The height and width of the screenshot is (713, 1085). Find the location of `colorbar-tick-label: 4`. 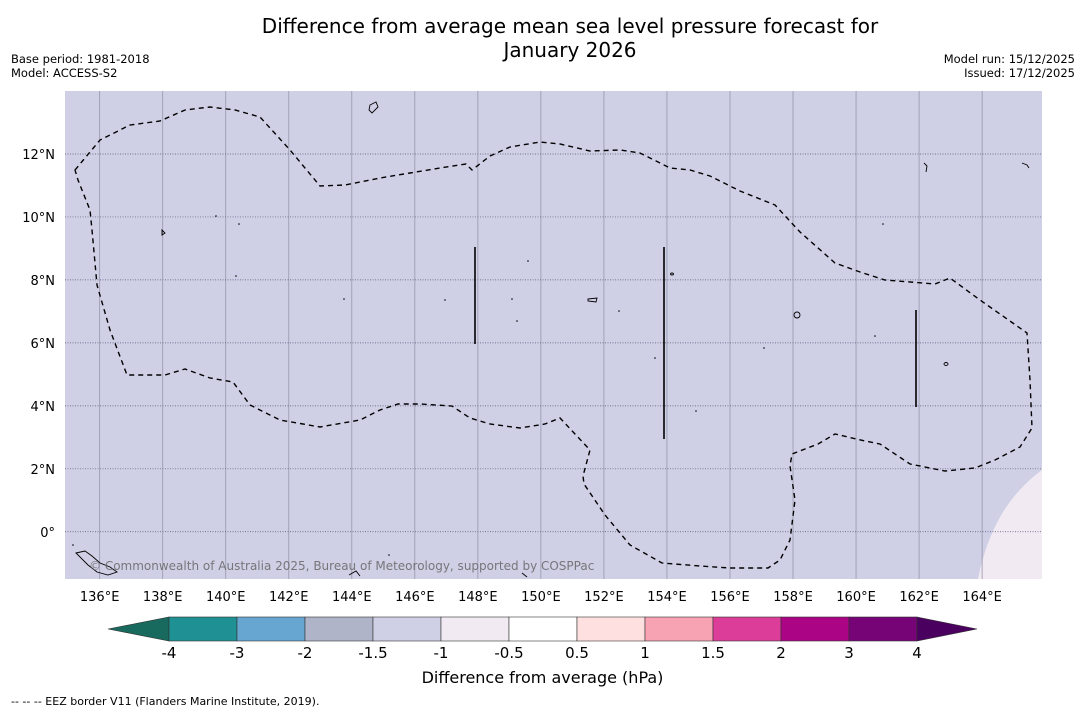

colorbar-tick-label: 4 is located at coordinates (917, 653).